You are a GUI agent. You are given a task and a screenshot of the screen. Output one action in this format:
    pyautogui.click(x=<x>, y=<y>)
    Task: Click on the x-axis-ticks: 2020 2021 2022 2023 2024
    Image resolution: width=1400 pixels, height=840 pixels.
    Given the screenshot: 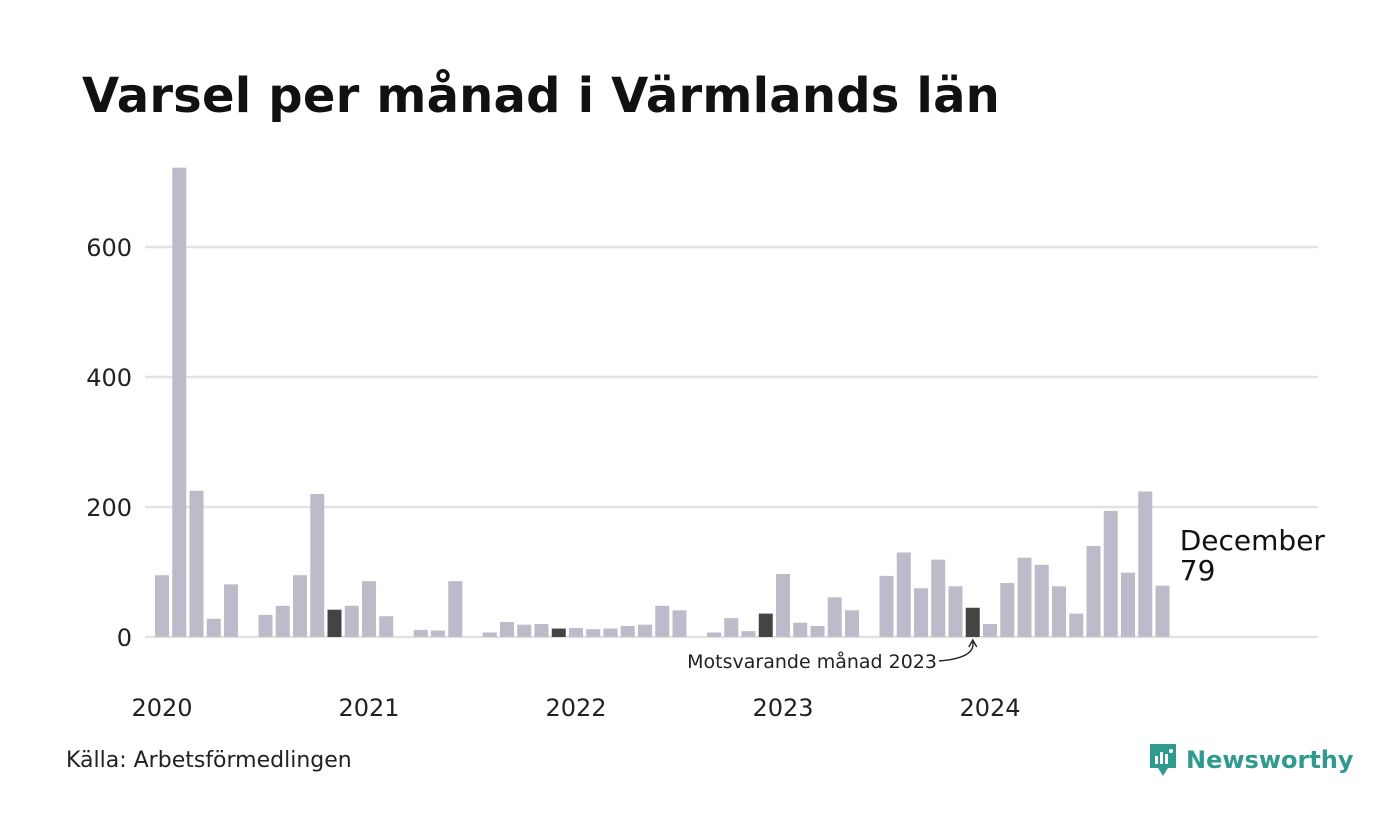 What is the action you would take?
    pyautogui.click(x=575, y=708)
    